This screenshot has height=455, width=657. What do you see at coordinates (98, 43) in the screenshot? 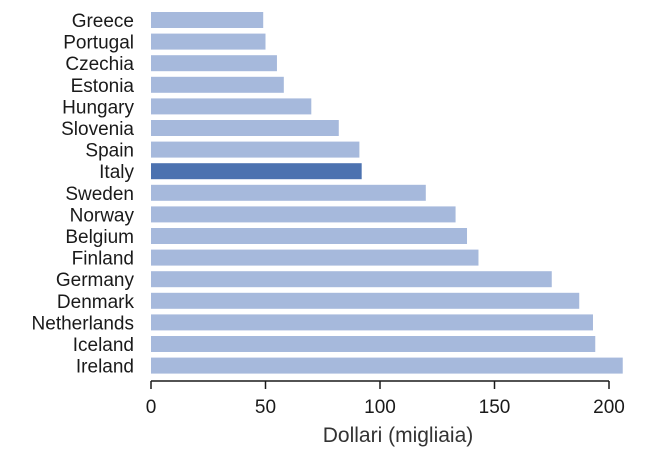
I see `category-label-portugal: Portugal` at bounding box center [98, 43].